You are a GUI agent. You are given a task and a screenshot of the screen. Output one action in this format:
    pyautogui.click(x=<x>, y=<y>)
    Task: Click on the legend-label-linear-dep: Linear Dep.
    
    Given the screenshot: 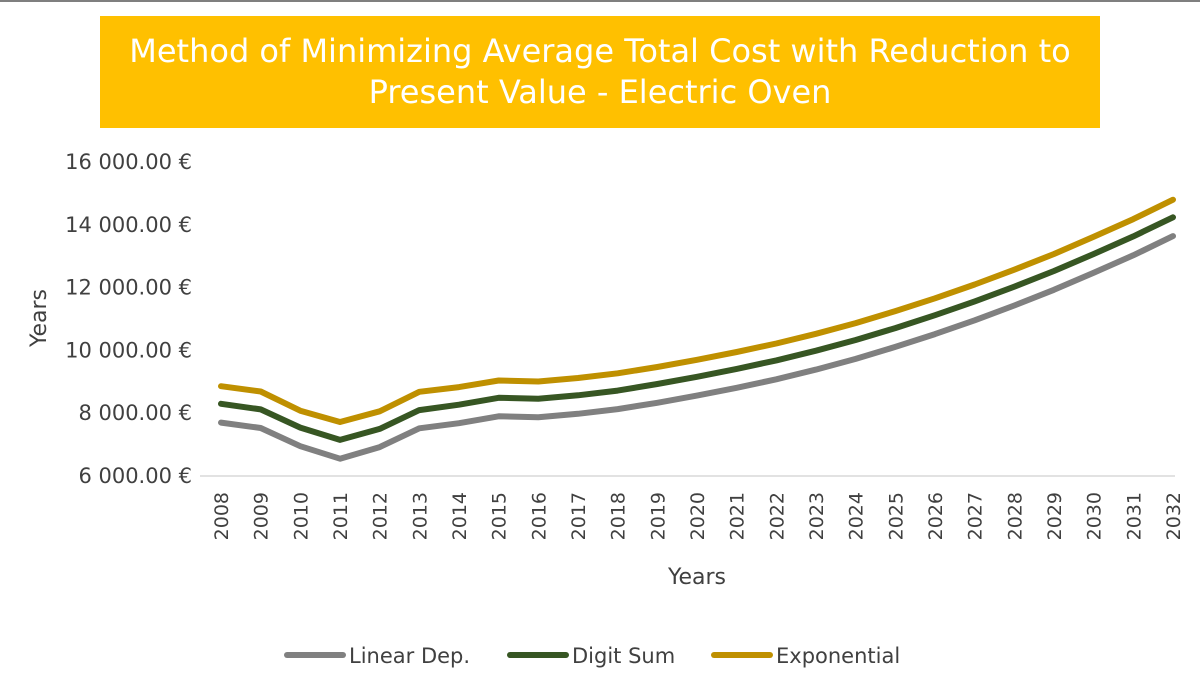 What is the action you would take?
    pyautogui.click(x=409, y=656)
    